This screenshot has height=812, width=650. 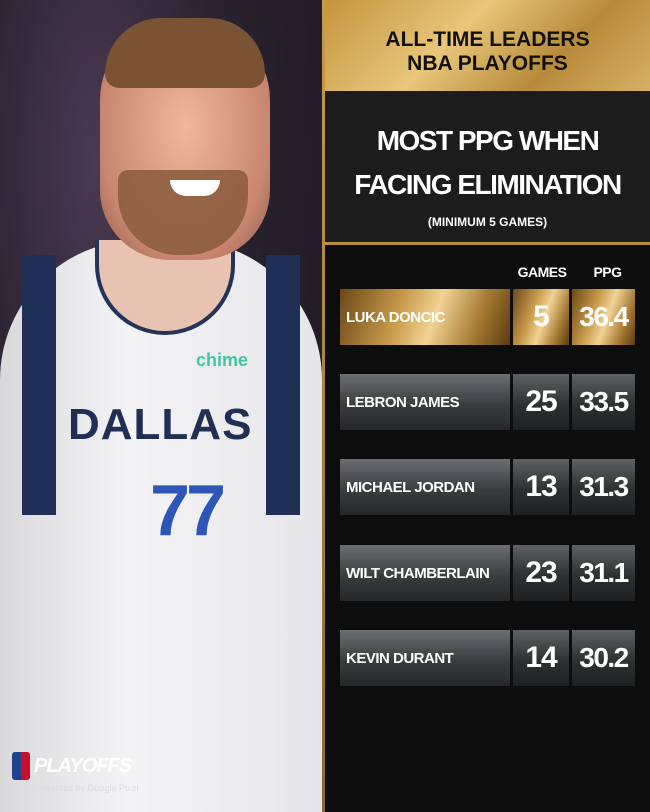 What do you see at coordinates (488, 184) in the screenshot?
I see `title-line2: FACING ELIMINATION` at bounding box center [488, 184].